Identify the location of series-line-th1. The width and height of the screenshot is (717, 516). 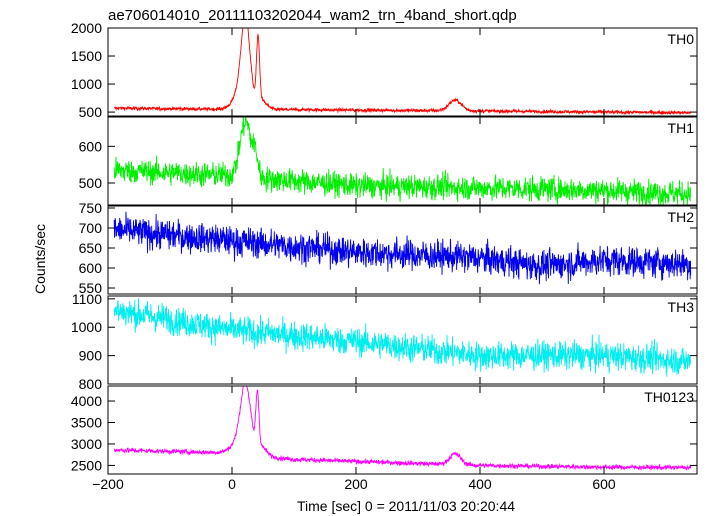
(402, 161).